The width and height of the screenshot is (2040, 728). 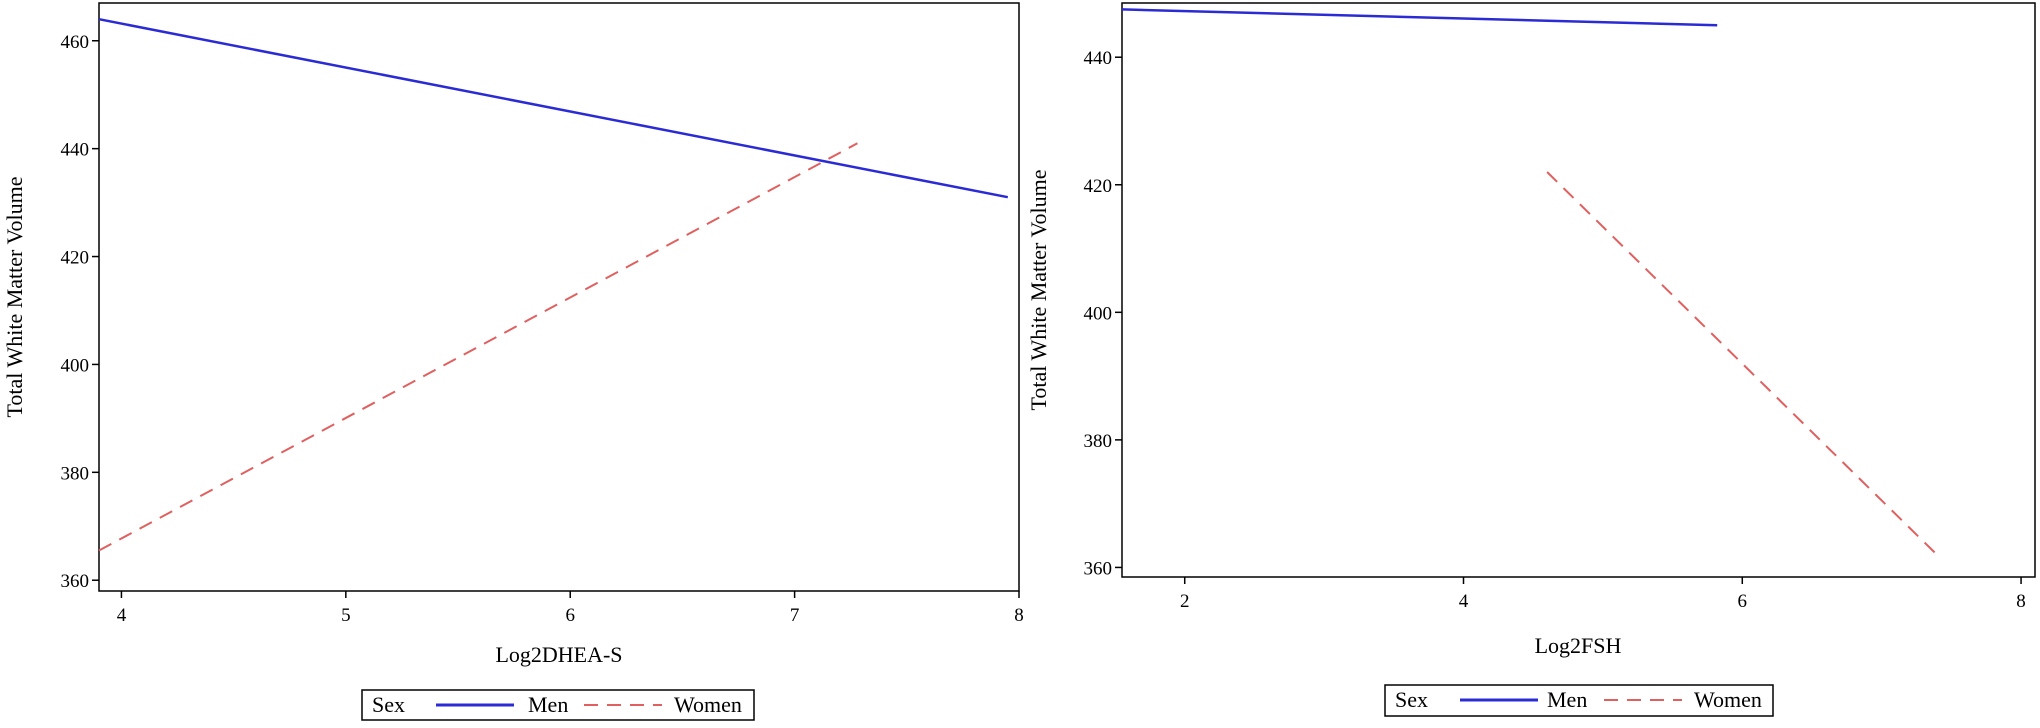 What do you see at coordinates (558, 654) in the screenshot?
I see `x-axis-label: Log2DHEA-S` at bounding box center [558, 654].